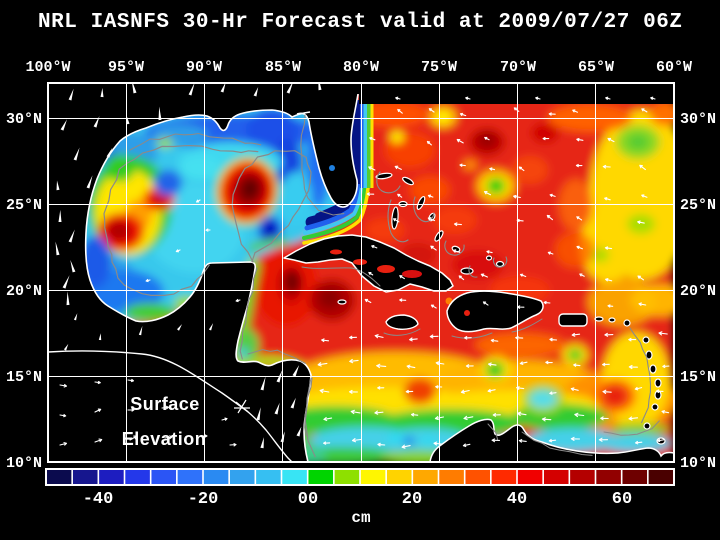 This screenshot has width=720, height=540. I want to click on svg-text: 85°W, so click(283, 67).